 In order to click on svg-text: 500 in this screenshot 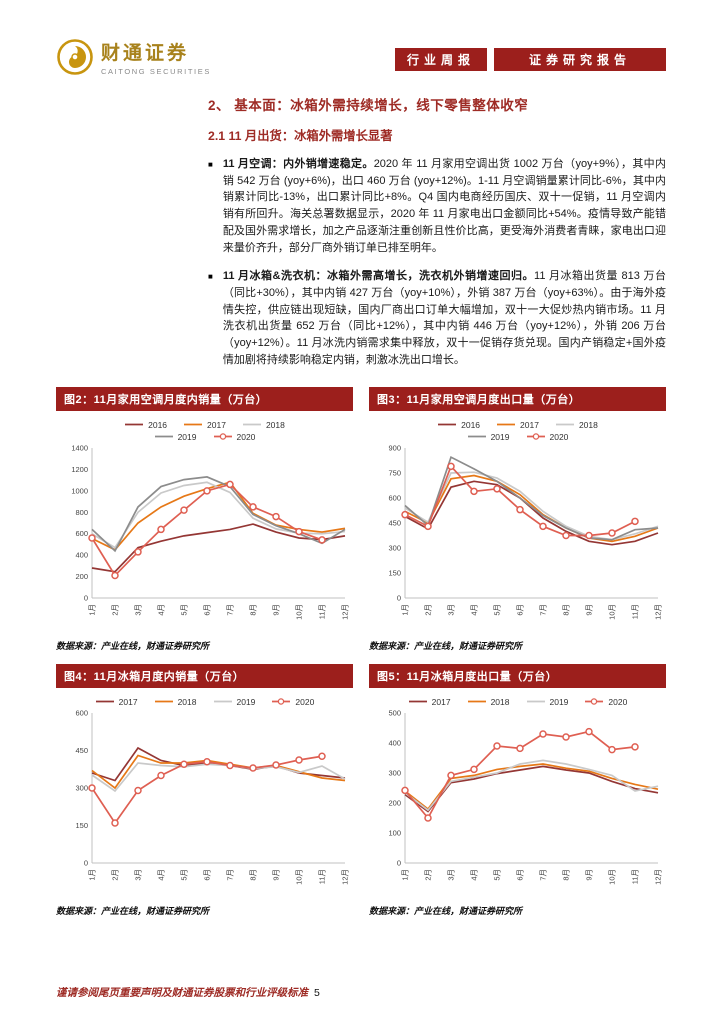, I will do `click(394, 712)`.